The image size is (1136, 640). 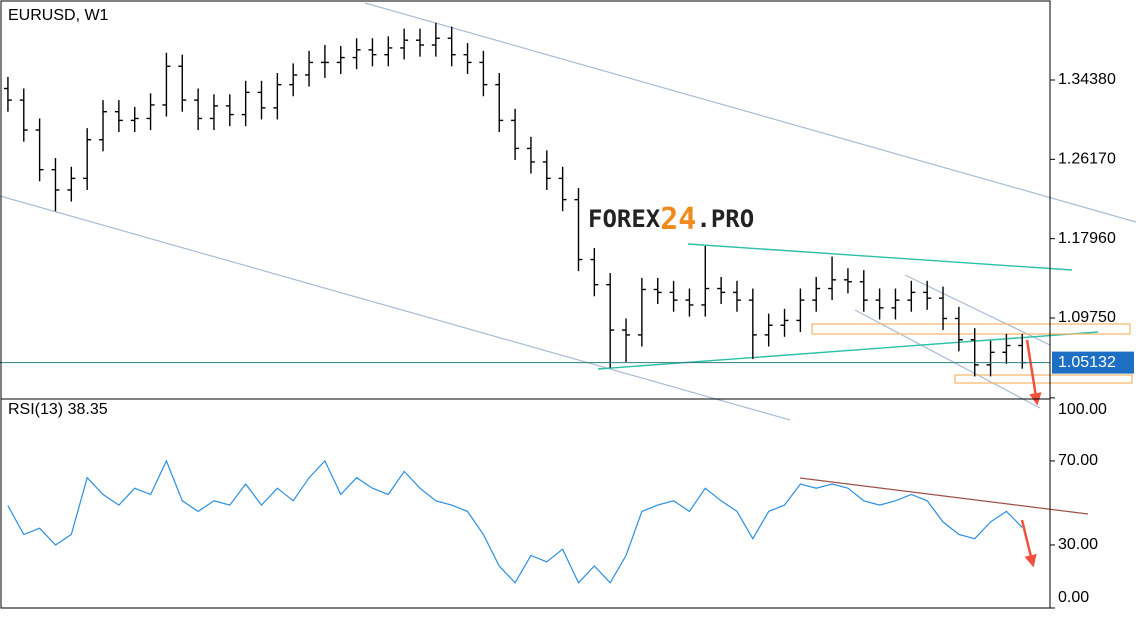 I want to click on y-tick-label: 1.26170, so click(x=1087, y=159).